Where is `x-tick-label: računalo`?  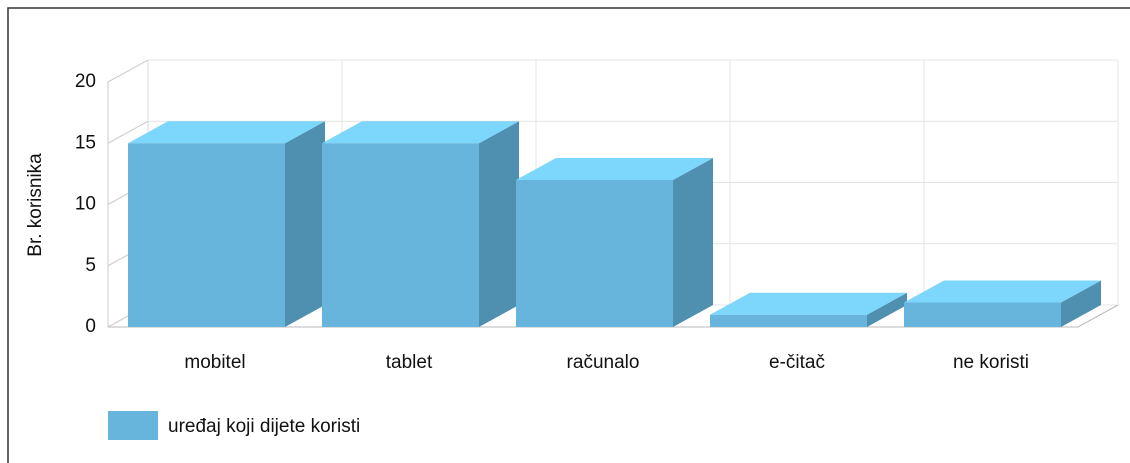
x-tick-label: računalo is located at coordinates (603, 362).